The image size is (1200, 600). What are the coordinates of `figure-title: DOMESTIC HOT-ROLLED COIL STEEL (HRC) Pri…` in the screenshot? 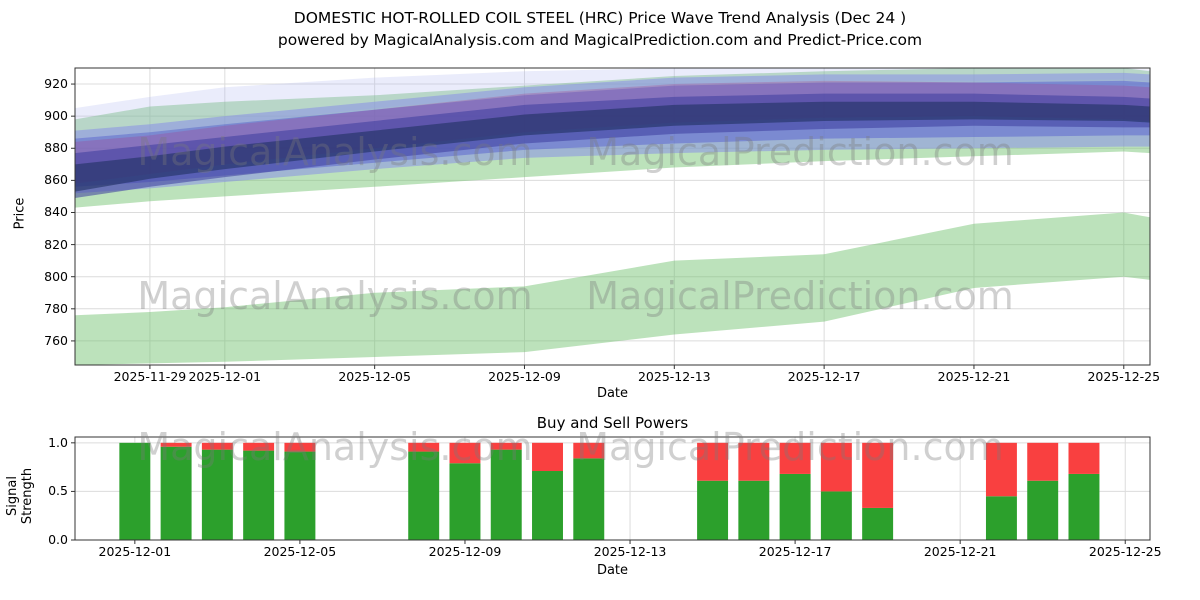 It's located at (600, 18).